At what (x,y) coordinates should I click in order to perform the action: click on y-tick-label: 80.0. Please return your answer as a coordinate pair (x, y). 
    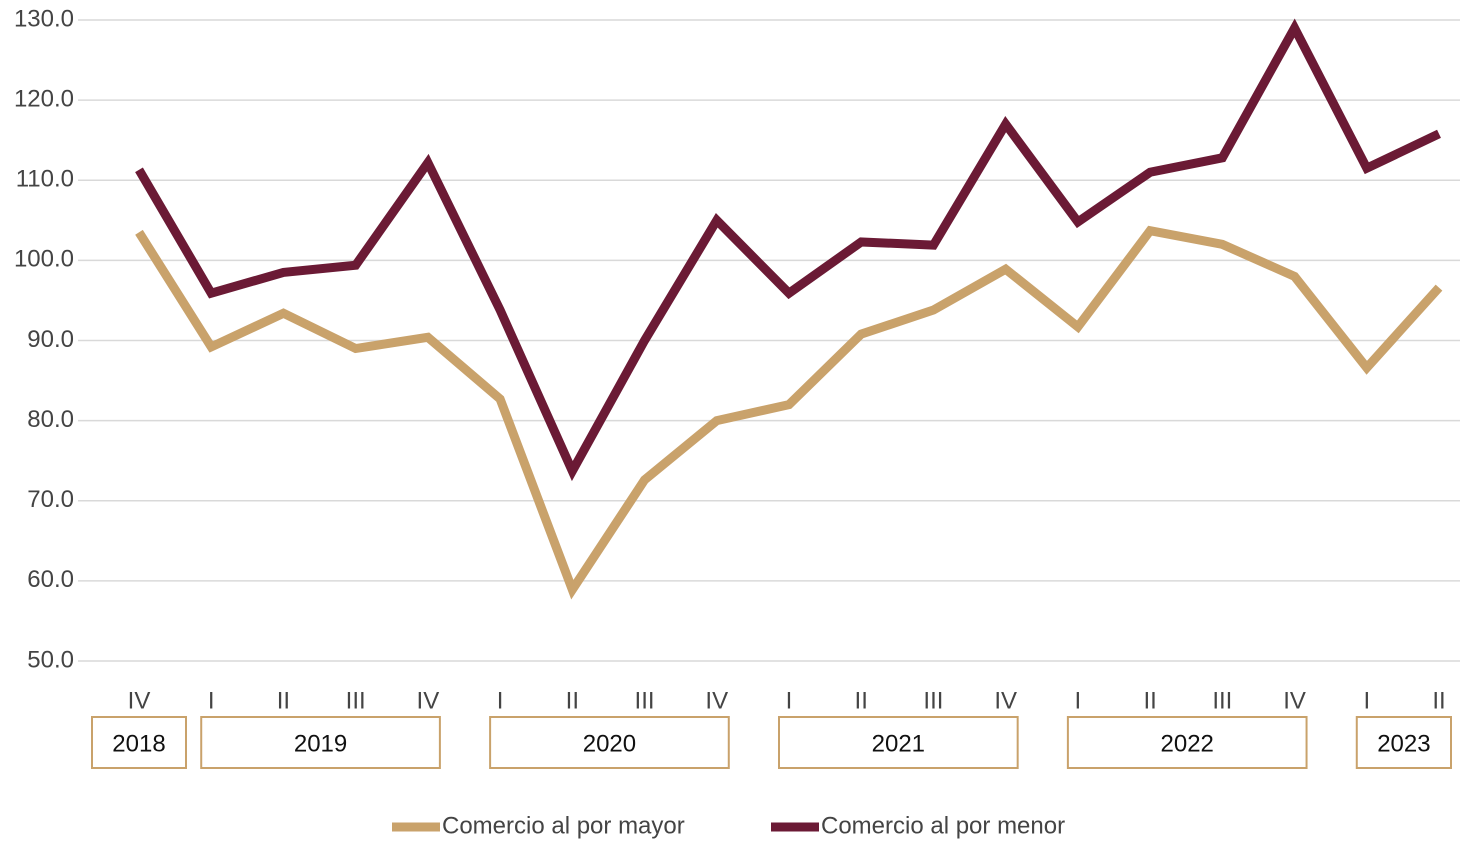
    Looking at the image, I should click on (50, 419).